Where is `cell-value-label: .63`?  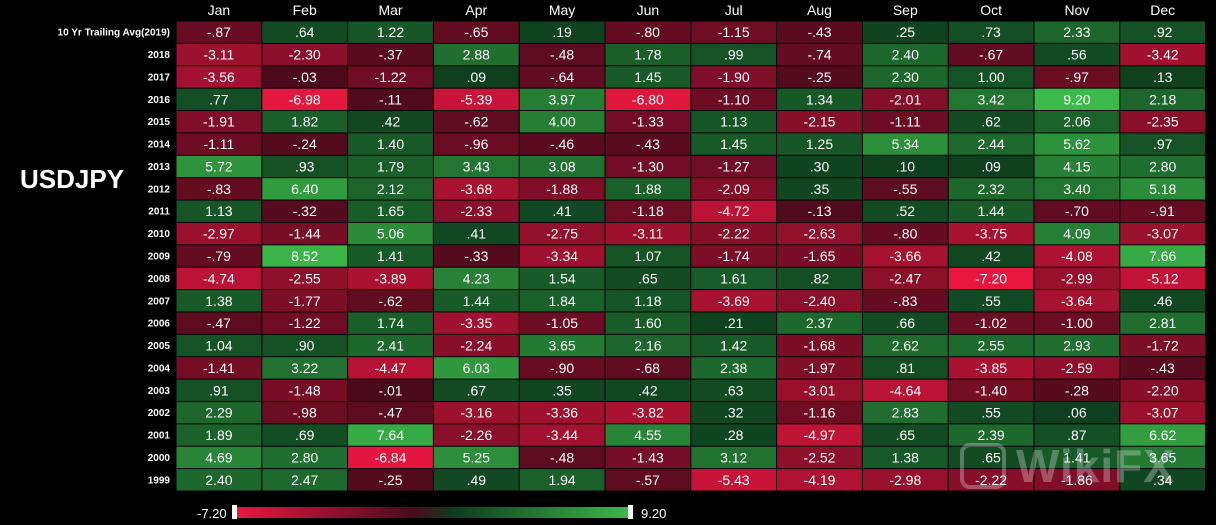
cell-value-label: .63 is located at coordinates (734, 390).